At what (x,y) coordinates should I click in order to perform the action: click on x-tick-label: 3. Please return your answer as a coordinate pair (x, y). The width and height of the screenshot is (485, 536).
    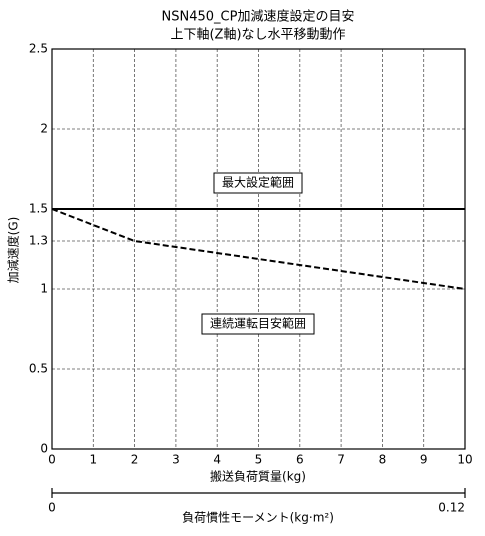
    Looking at the image, I should click on (176, 460).